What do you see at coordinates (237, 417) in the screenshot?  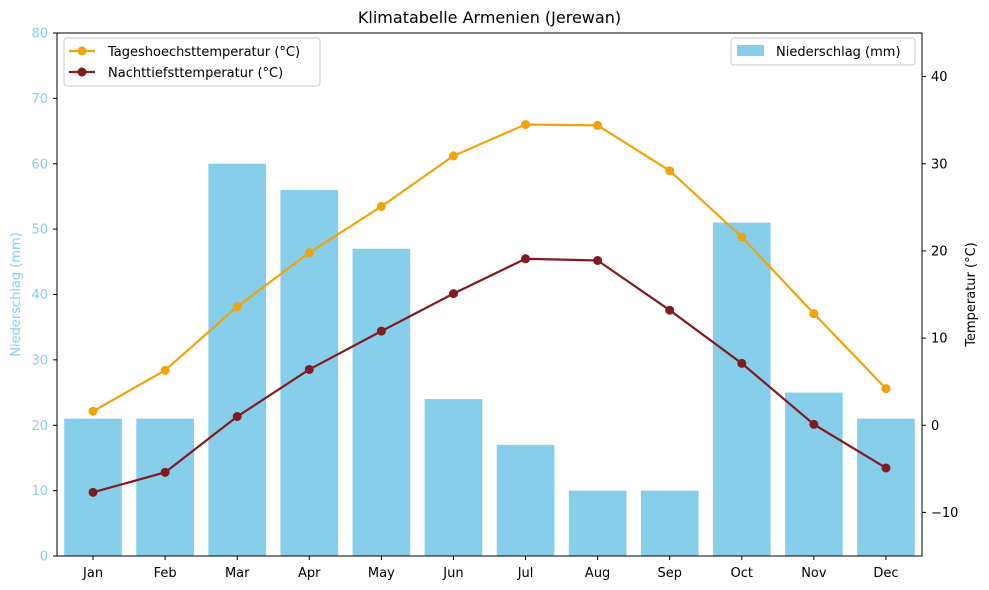 I see `point-series-1-mar` at bounding box center [237, 417].